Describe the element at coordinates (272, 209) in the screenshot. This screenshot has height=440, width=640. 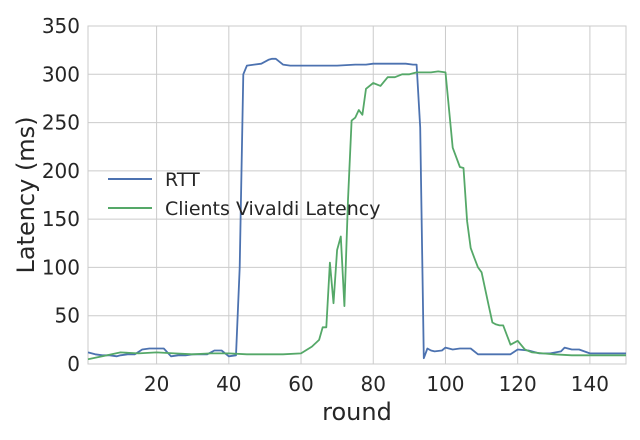
I see `legend-label-vivaldi: Clients Vivaldi Latency` at that location.